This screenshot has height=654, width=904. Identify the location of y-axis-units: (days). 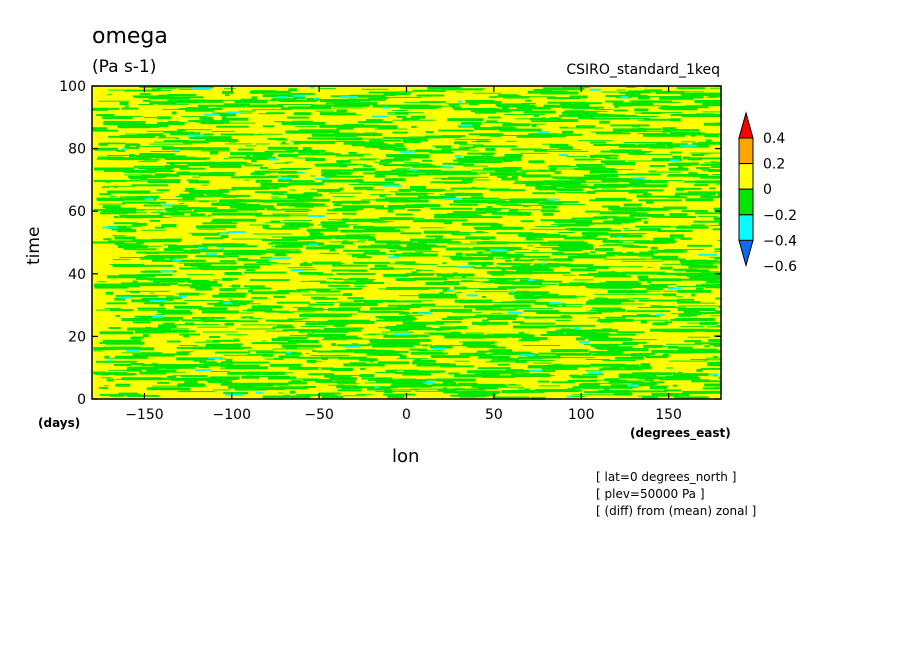
(59, 423).